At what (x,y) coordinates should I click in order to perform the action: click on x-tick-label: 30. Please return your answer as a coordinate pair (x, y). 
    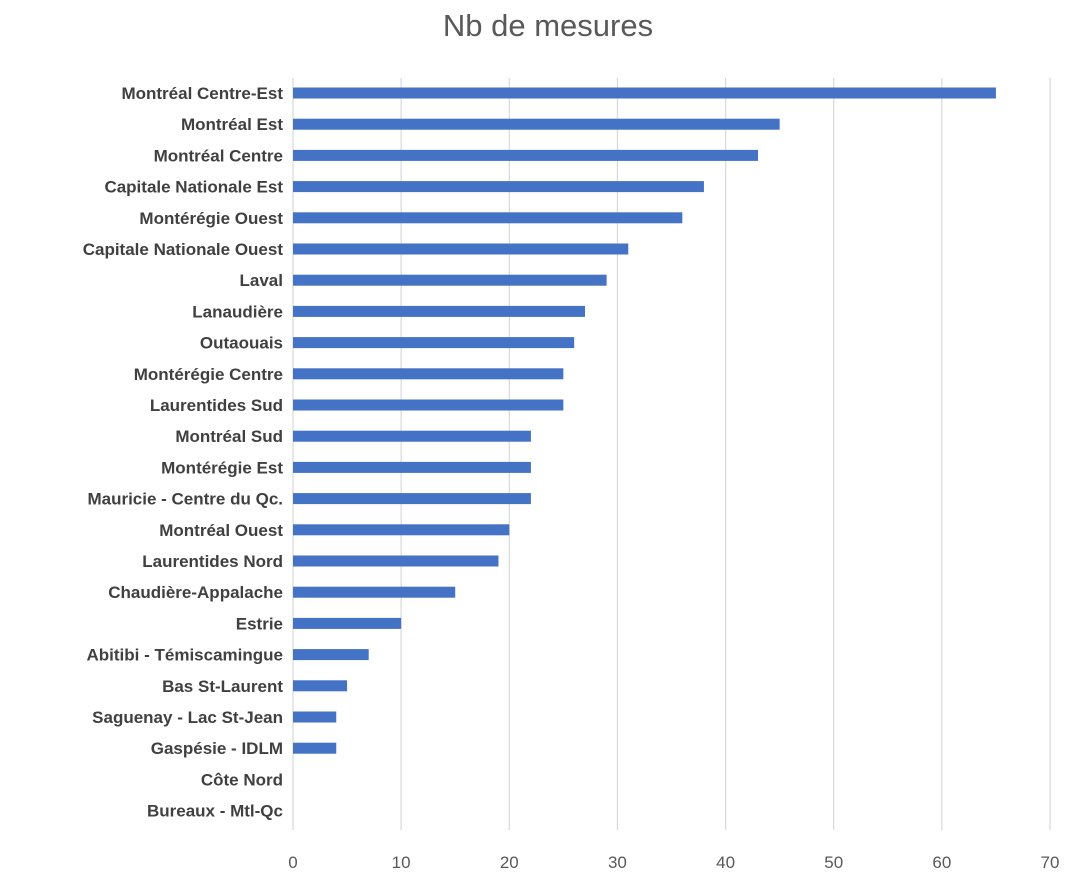
    Looking at the image, I should click on (617, 862).